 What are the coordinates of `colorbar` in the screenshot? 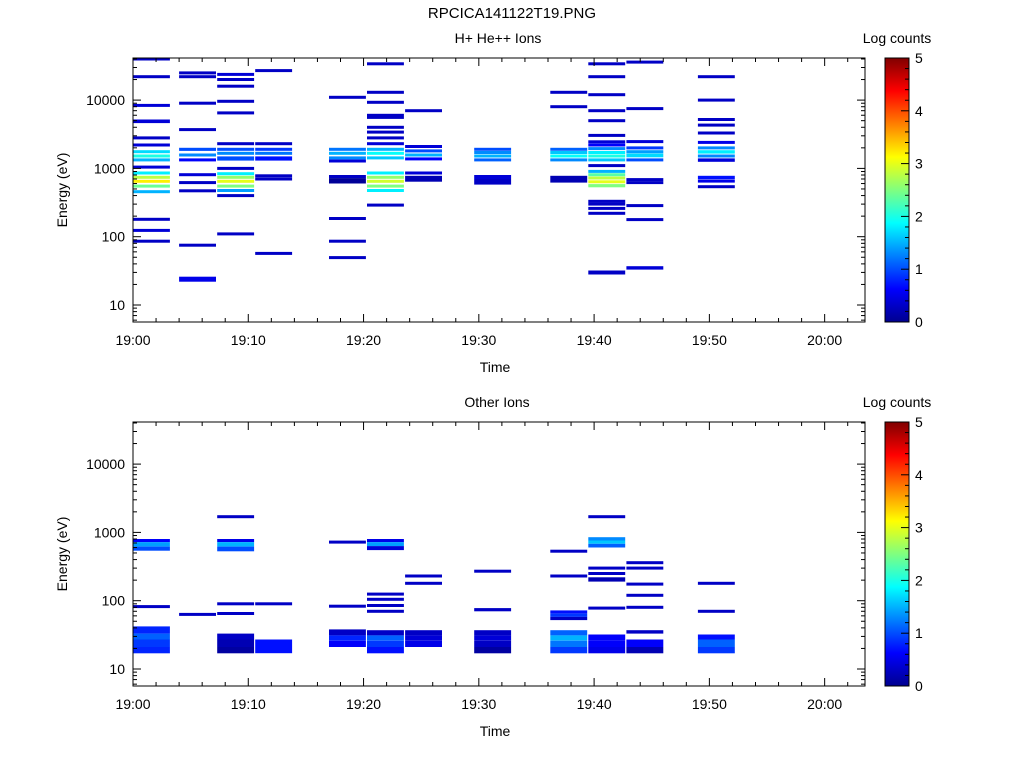 It's located at (897, 190).